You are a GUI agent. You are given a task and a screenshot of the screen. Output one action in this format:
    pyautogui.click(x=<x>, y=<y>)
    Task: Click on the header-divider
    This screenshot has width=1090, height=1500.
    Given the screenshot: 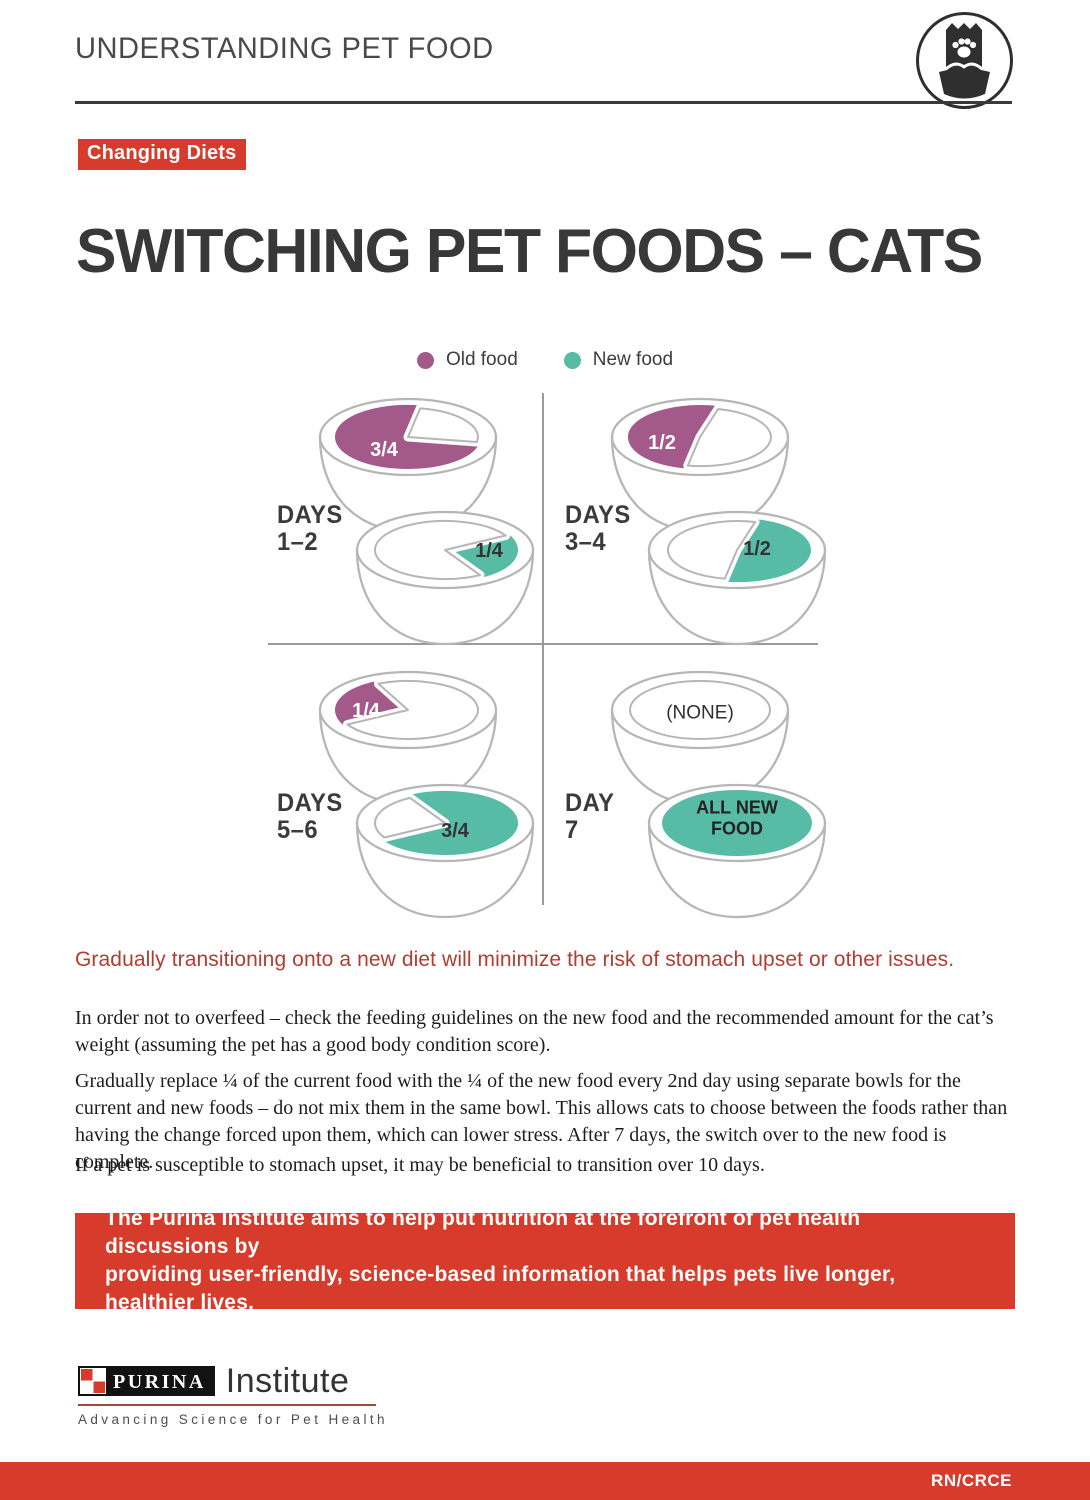 What is the action you would take?
    pyautogui.click(x=543, y=102)
    